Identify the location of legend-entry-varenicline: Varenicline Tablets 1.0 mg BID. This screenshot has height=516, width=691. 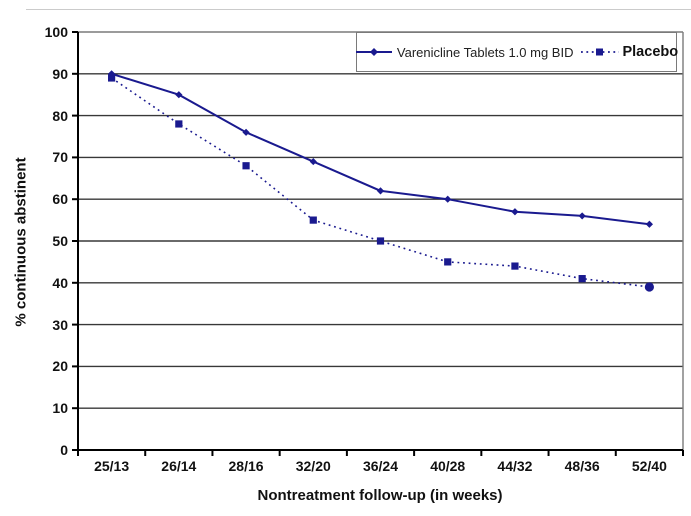
(464, 52).